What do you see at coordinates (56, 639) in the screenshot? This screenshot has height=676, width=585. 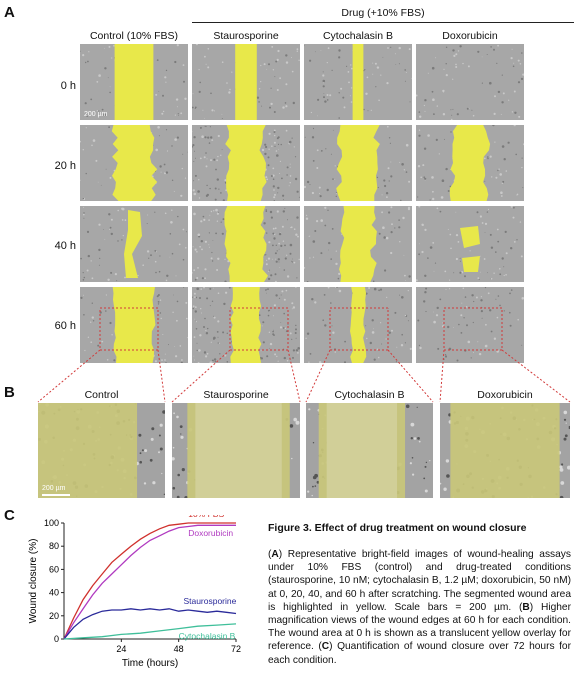 I see `y-tick-label: 0` at bounding box center [56, 639].